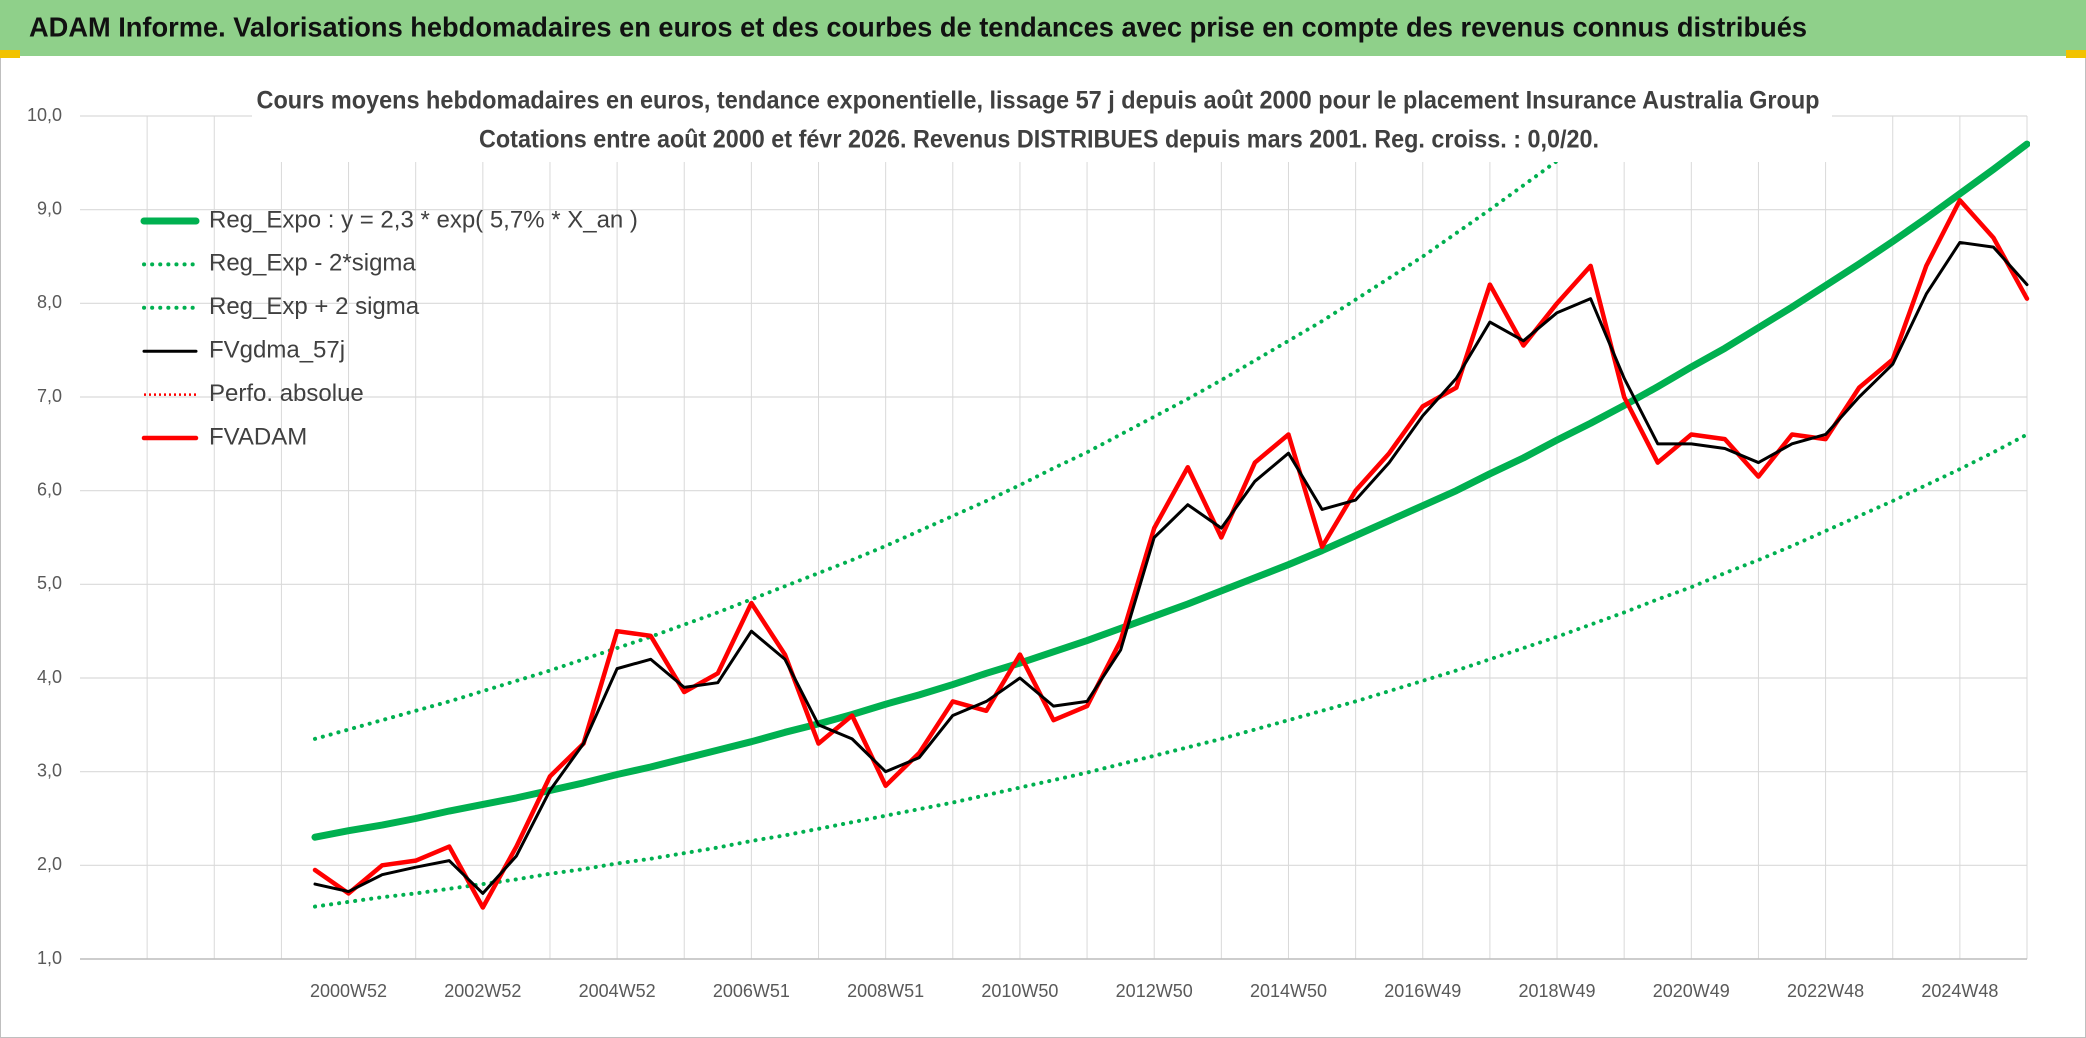  Describe the element at coordinates (49, 864) in the screenshot. I see `y-tick-label: 2,0` at that location.